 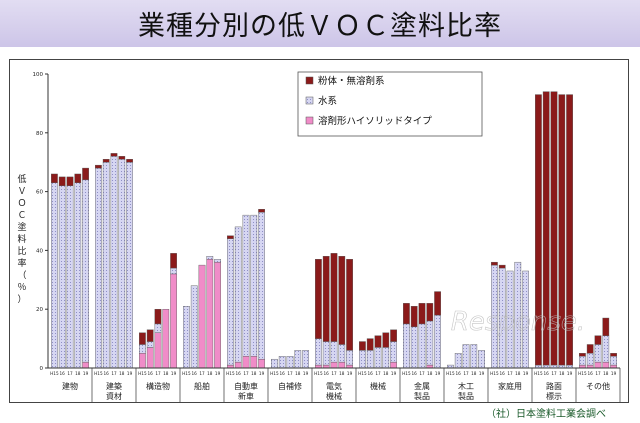 I want to click on y-tick-label: 100, so click(x=38, y=75).